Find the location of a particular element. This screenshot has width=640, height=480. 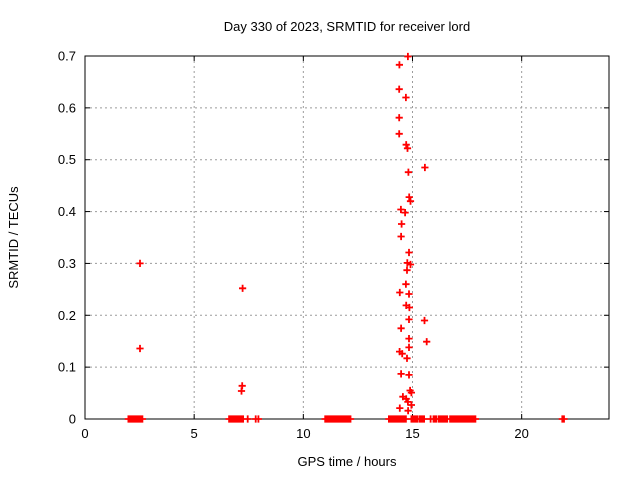

x-axis-label: GPS time / hours is located at coordinates (347, 461).